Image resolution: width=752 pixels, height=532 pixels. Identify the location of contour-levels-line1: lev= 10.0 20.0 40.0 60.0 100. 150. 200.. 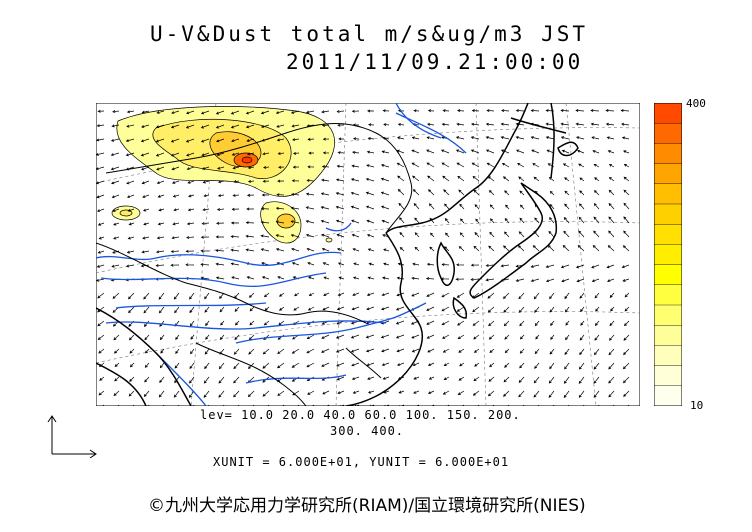
(360, 415).